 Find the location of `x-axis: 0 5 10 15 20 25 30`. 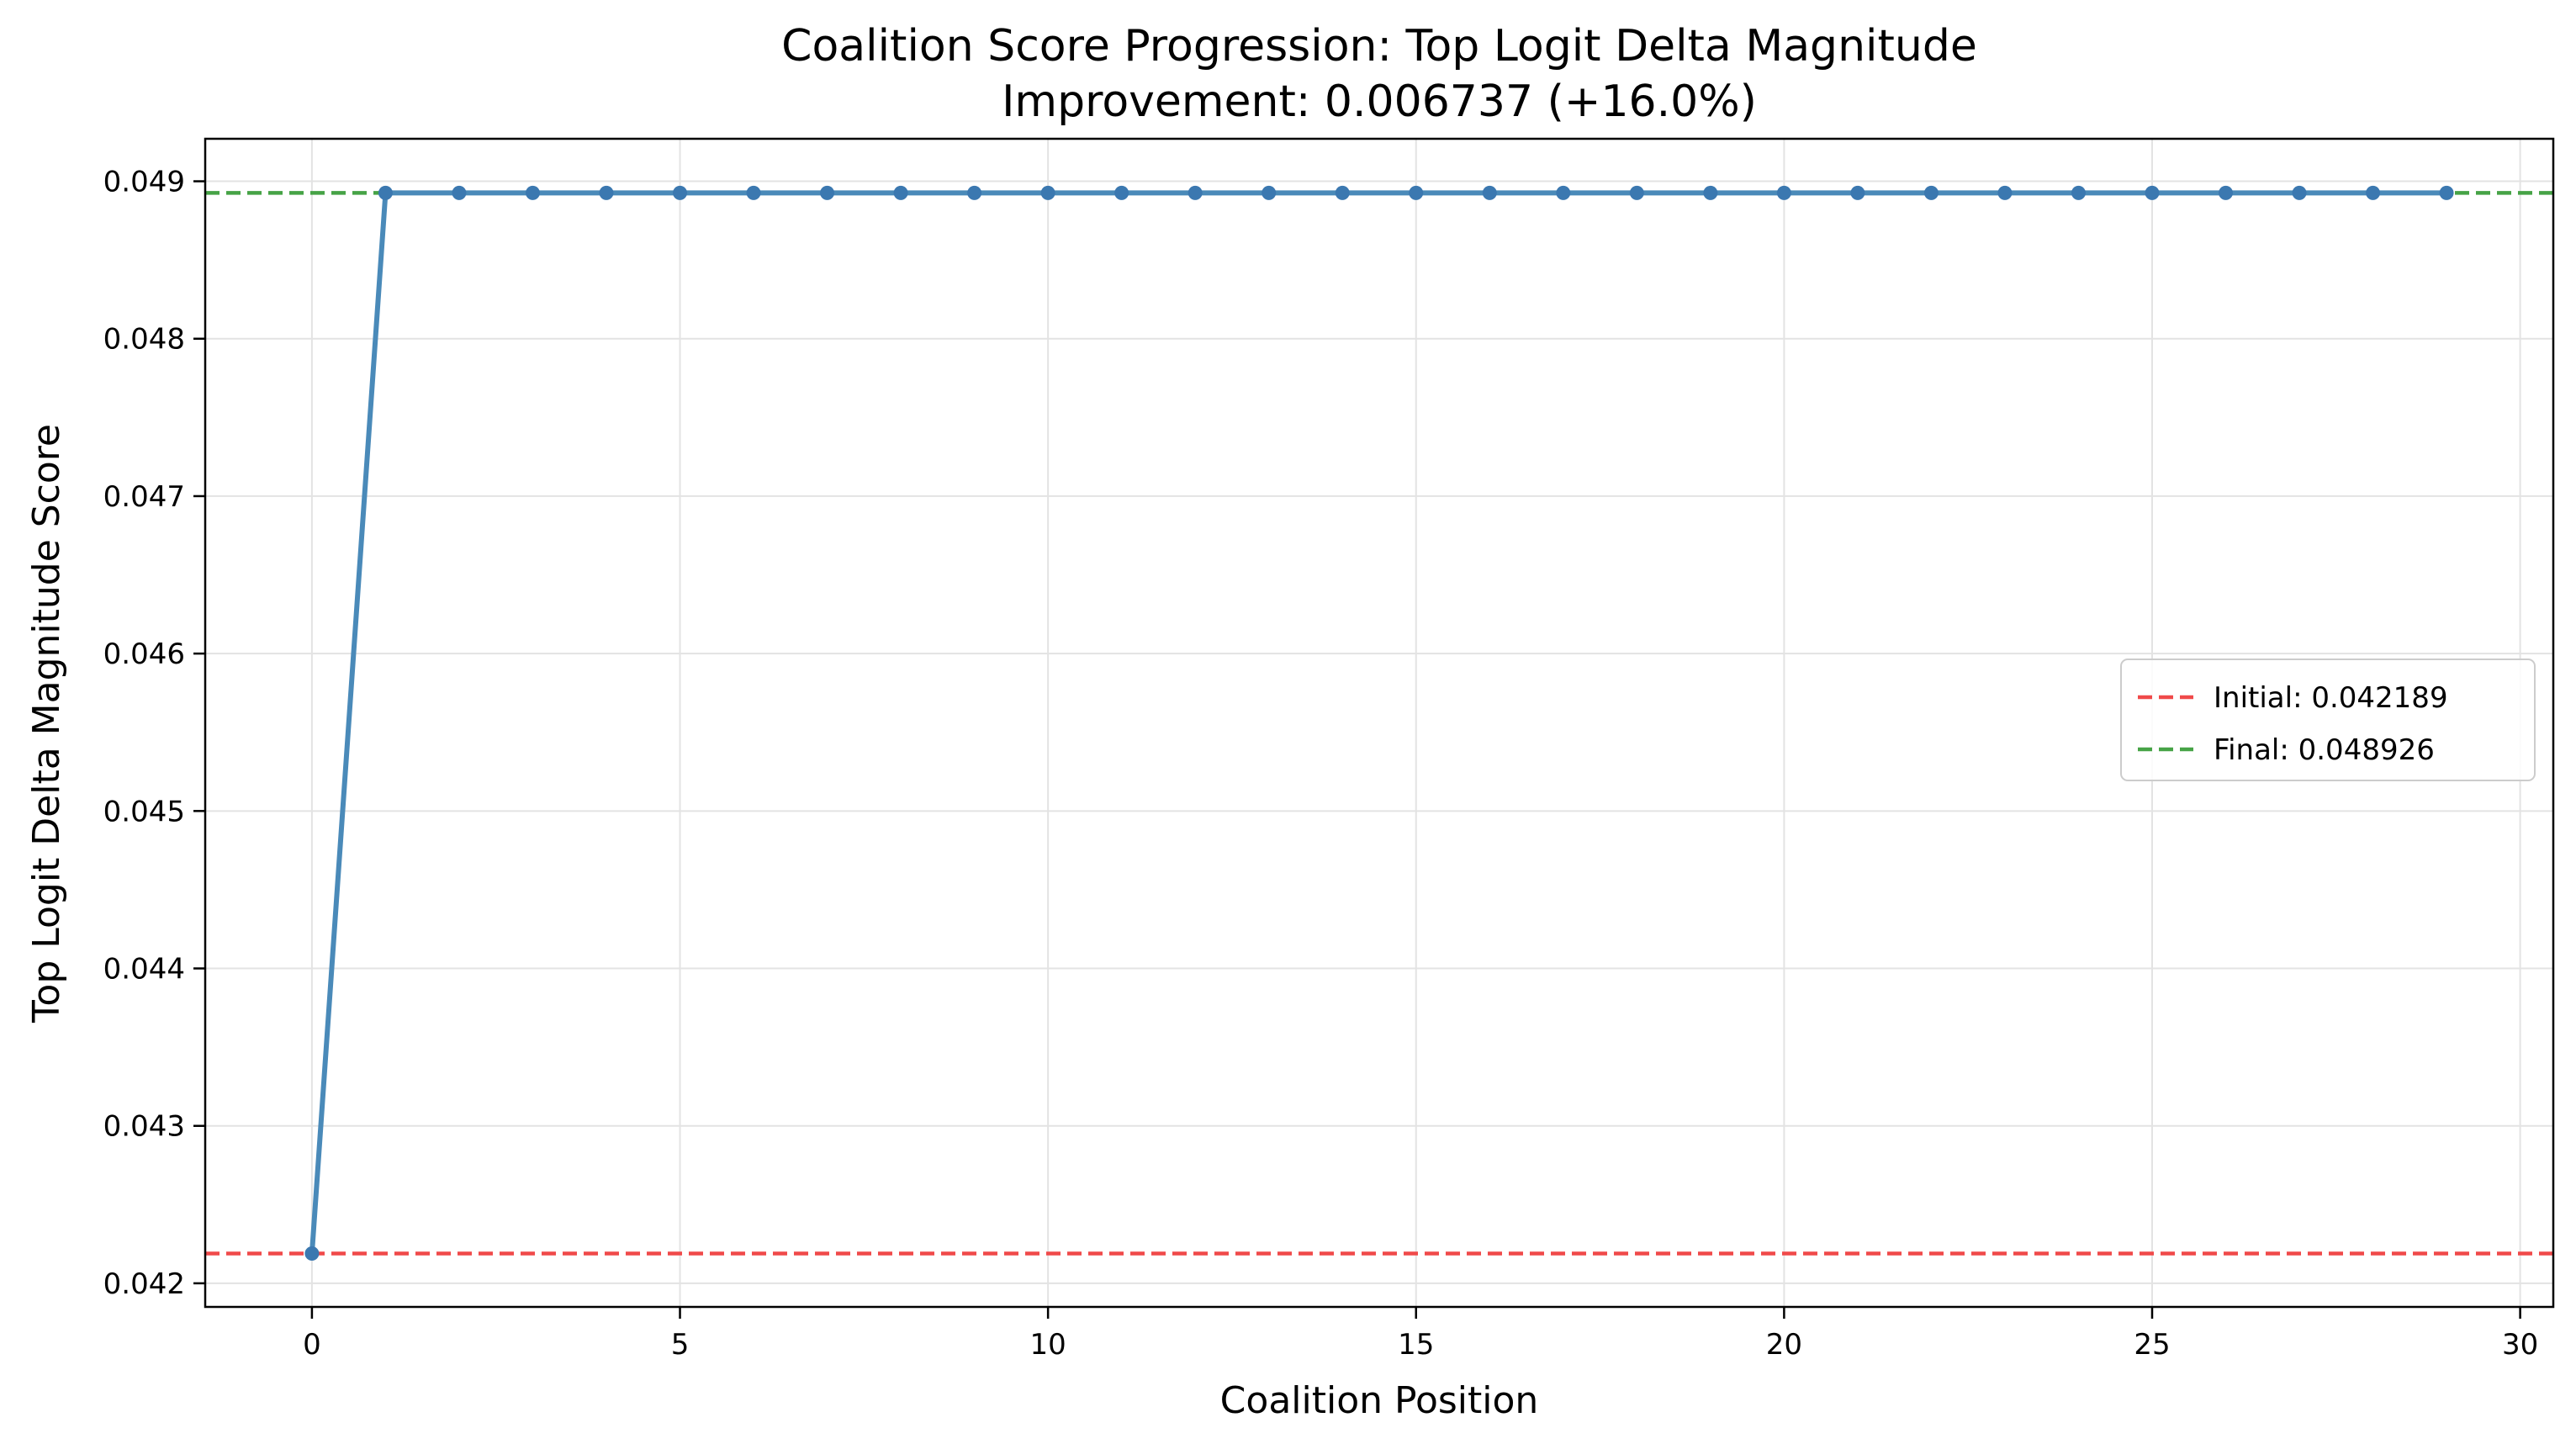

x-axis: 0 5 10 15 20 25 30 is located at coordinates (1420, 1334).